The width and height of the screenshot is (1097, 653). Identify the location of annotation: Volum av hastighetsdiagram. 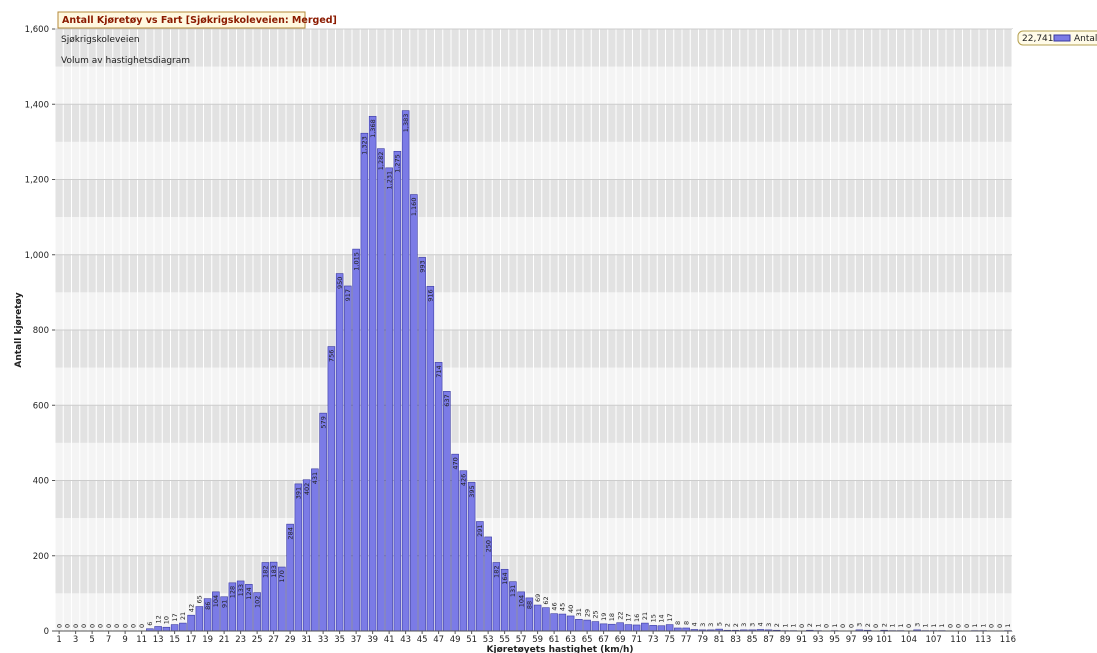
(125, 61).